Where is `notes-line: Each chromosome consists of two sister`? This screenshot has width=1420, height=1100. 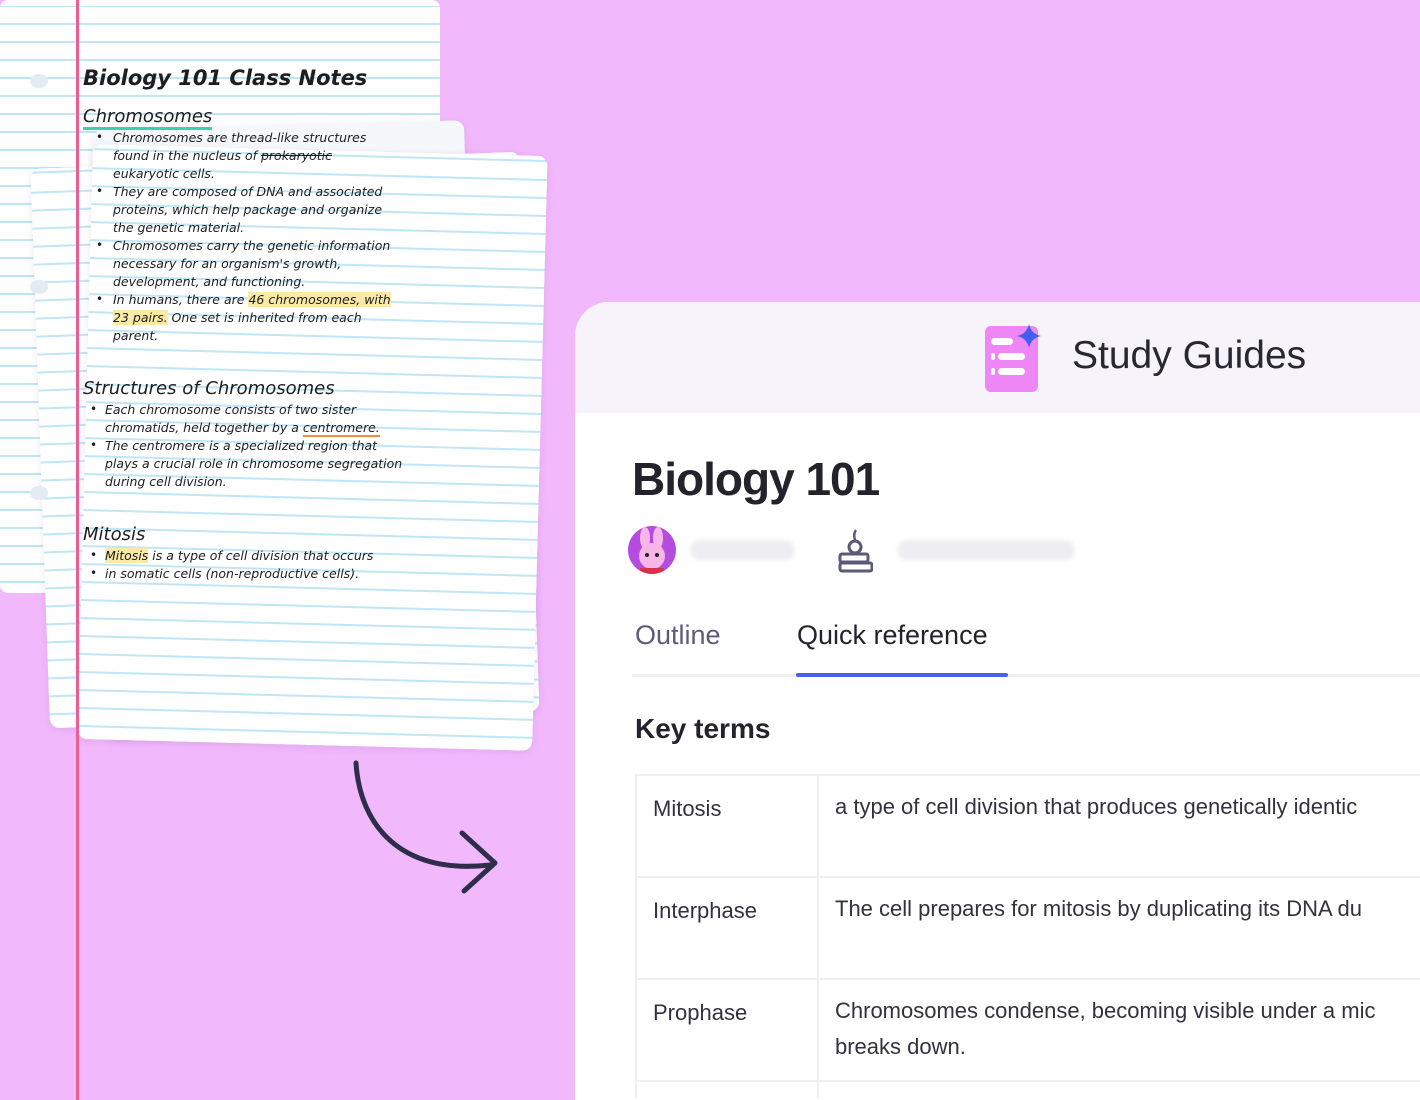
notes-line: Each chromosome consists of two sister is located at coordinates (230, 409).